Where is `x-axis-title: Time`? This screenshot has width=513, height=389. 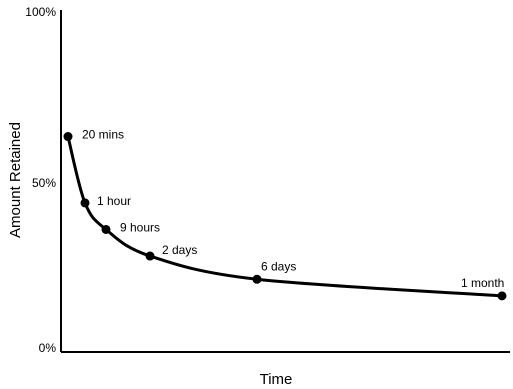 x-axis-title: Time is located at coordinates (276, 379).